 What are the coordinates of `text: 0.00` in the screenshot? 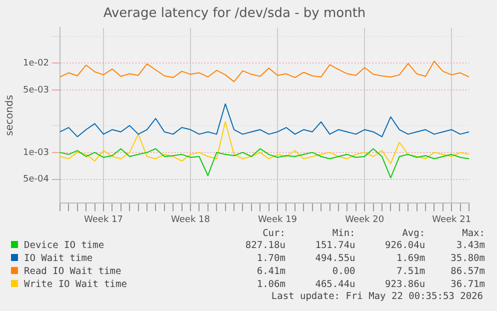 It's located at (343, 271).